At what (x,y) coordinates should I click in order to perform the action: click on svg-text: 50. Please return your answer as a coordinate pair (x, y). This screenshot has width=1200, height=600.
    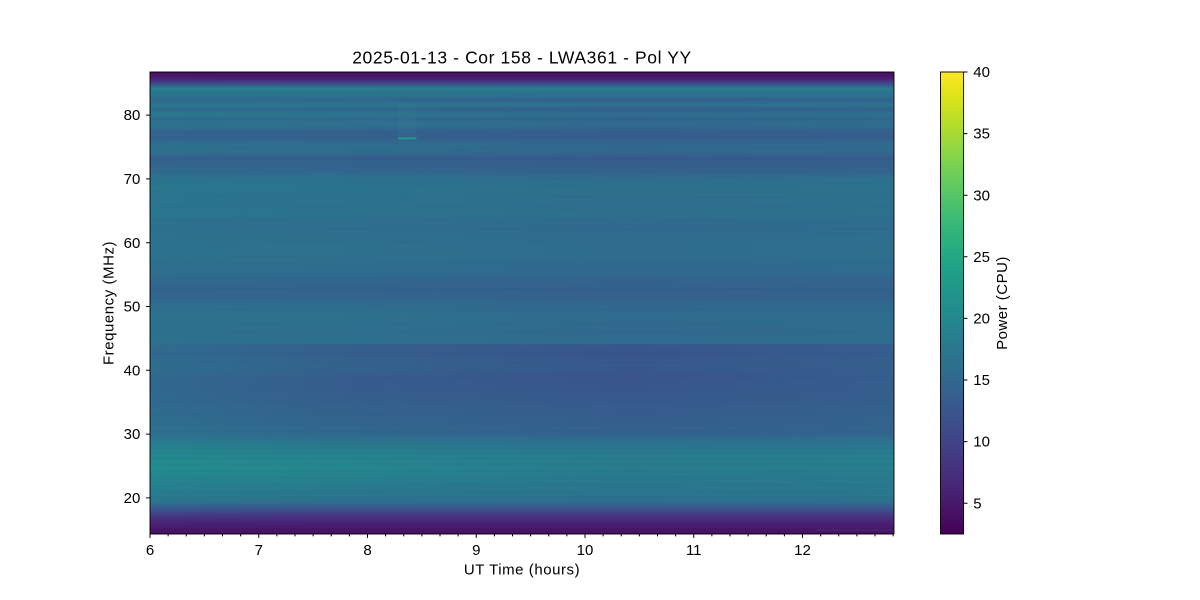
    Looking at the image, I should click on (132, 307).